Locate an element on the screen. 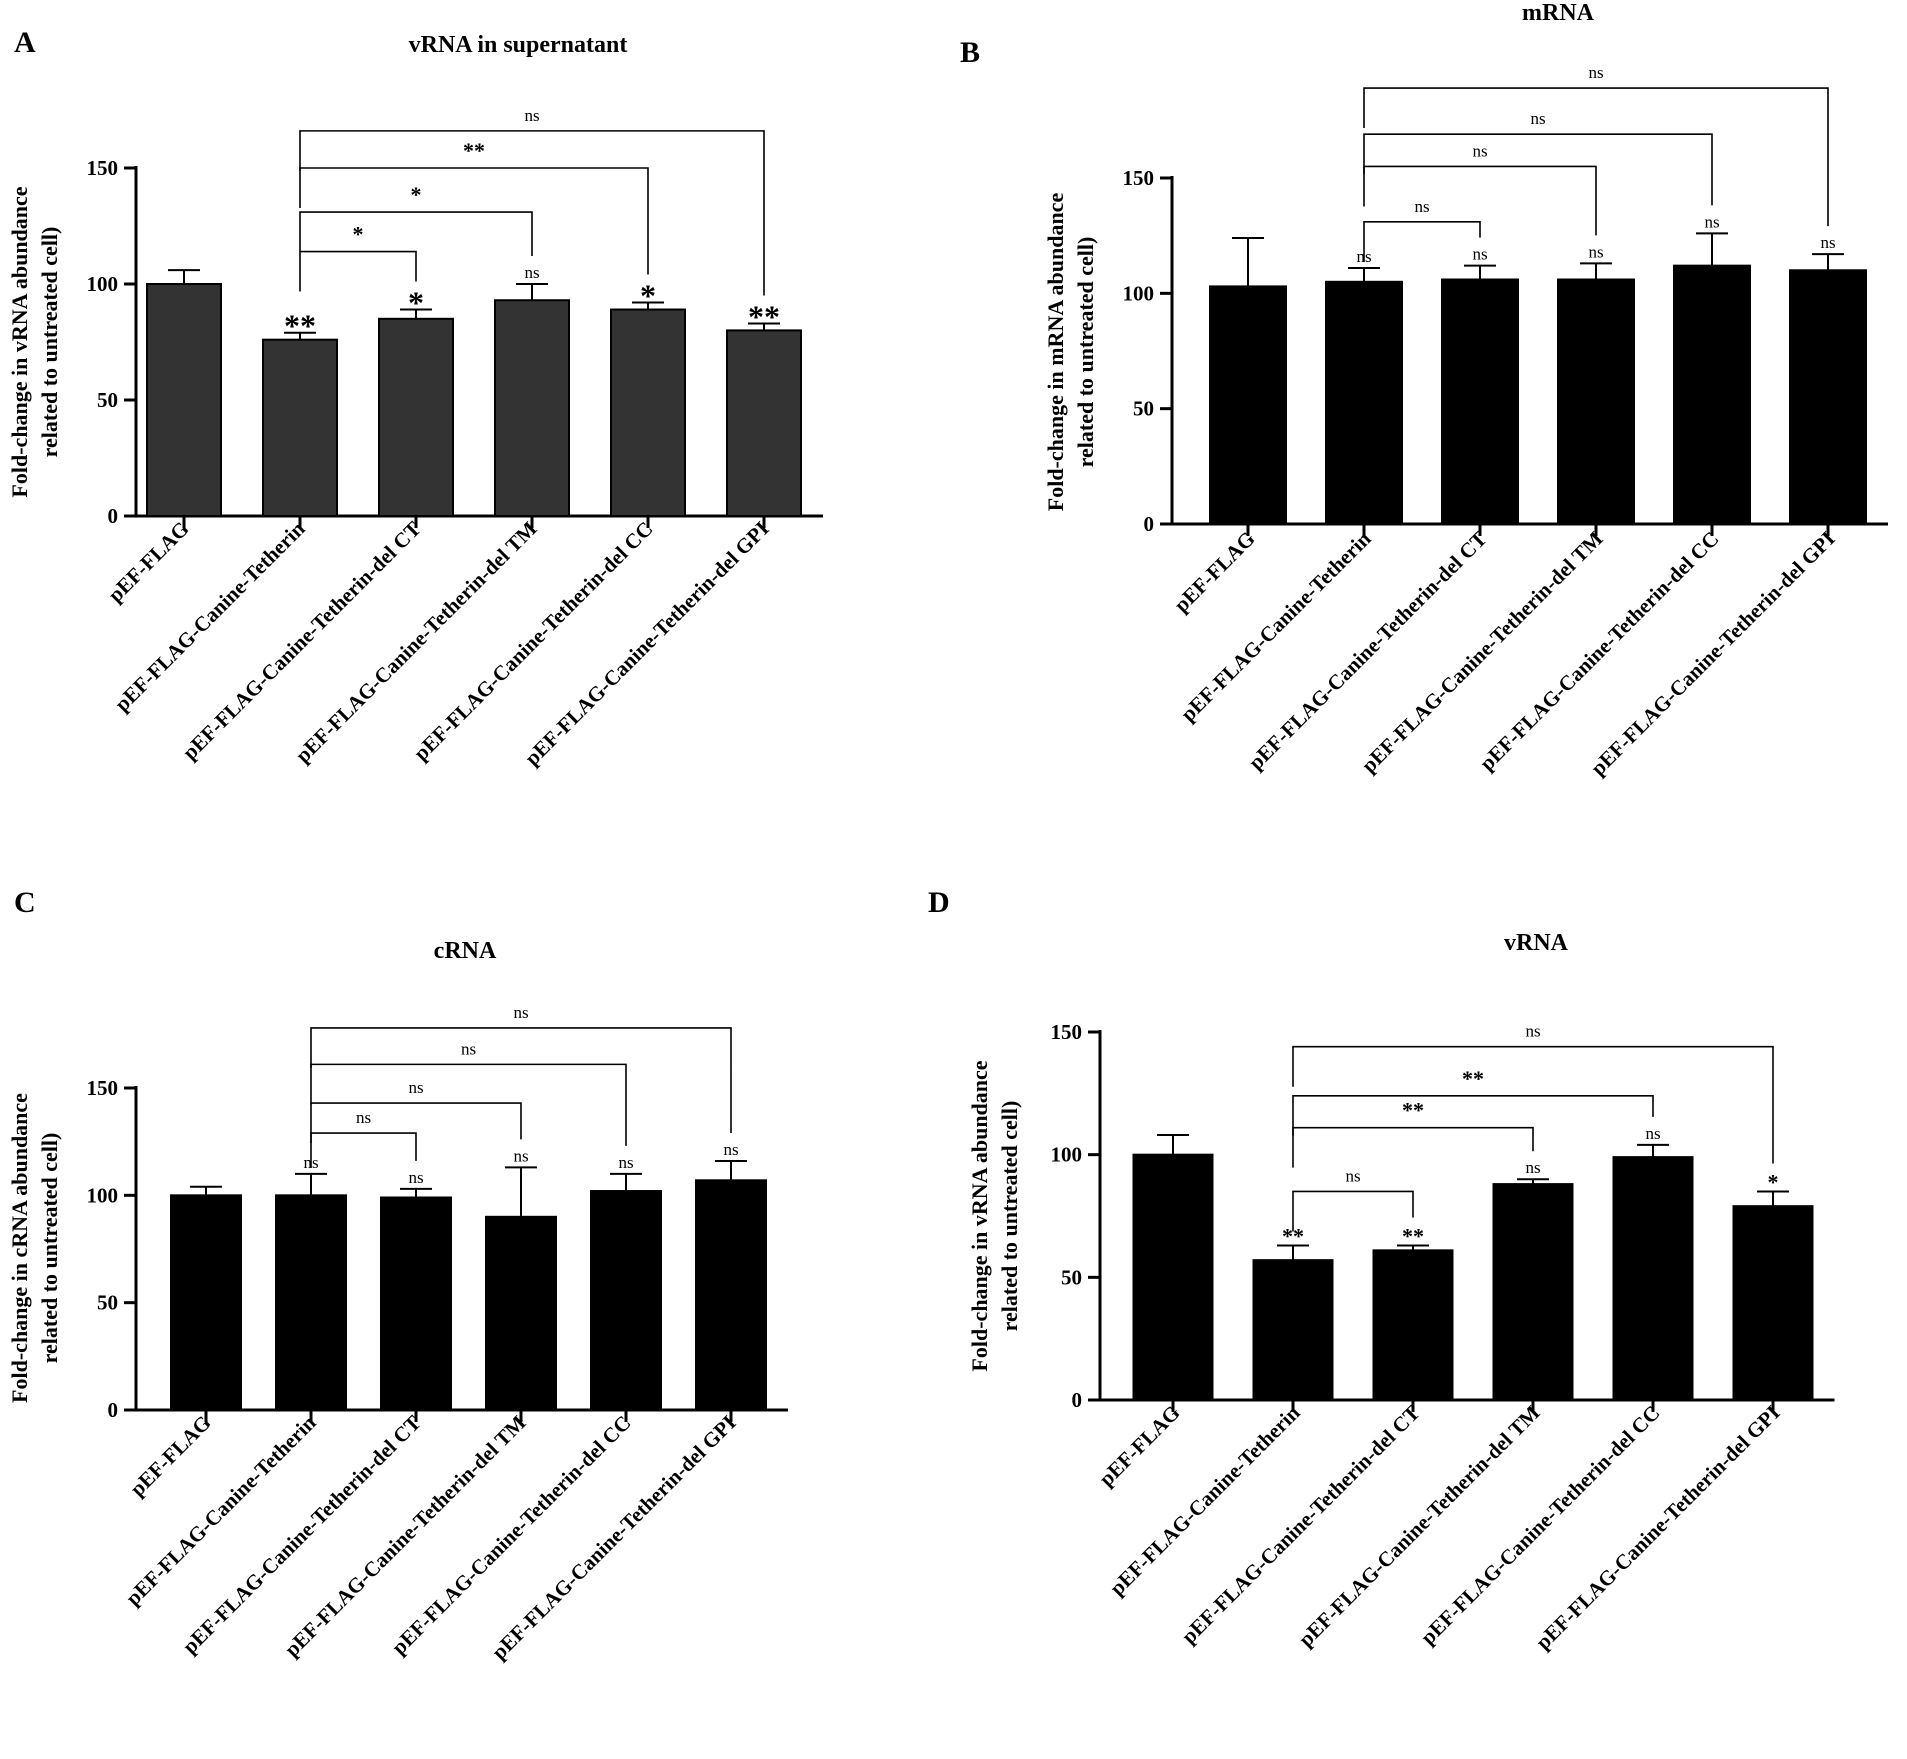 The image size is (1907, 1759). panel-letter: C is located at coordinates (25, 902).